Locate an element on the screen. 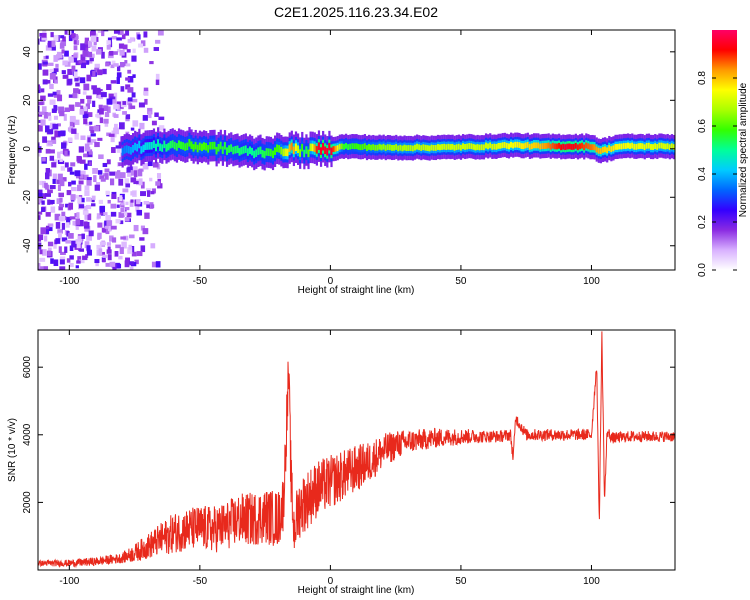 This screenshot has width=750, height=600. y-tick-label: 6000 is located at coordinates (27, 367).